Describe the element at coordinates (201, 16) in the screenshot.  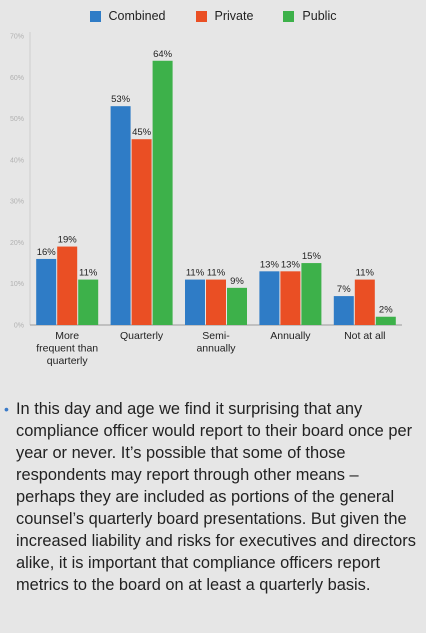
I see `legend-swatch-private` at that location.